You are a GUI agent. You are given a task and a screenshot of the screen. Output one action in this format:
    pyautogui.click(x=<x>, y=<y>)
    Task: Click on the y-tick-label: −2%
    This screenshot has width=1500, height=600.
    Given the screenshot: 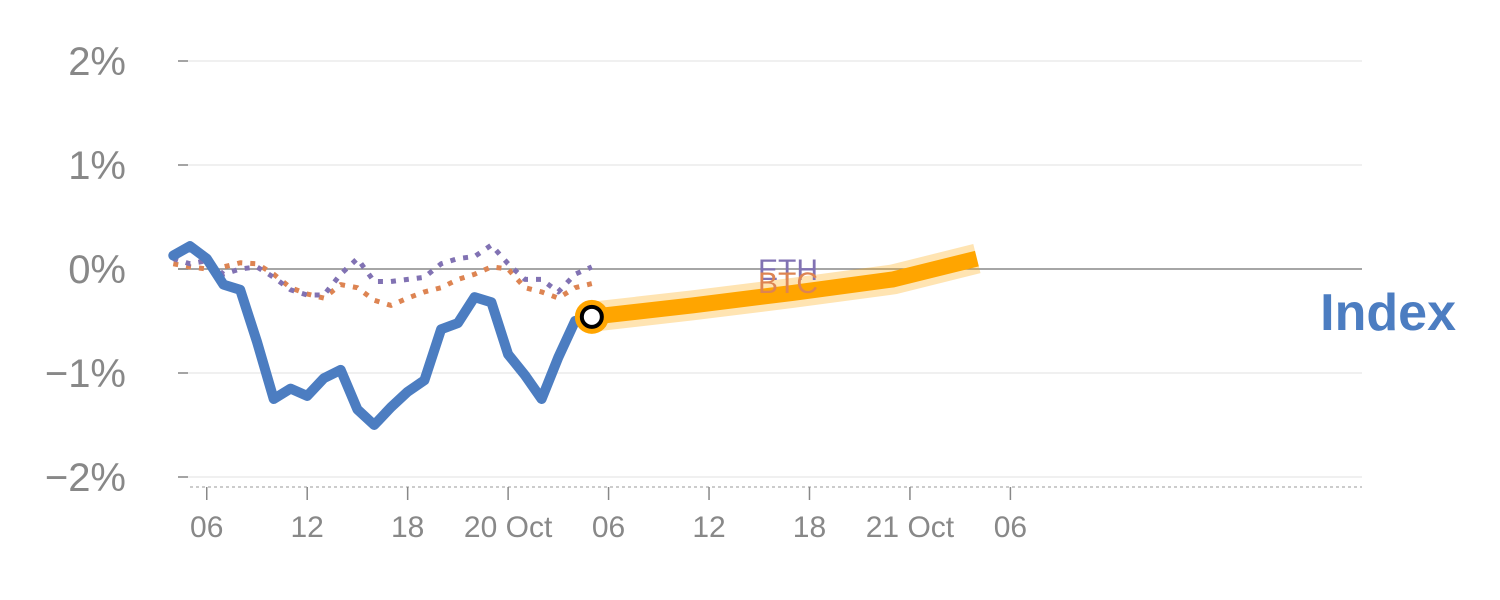 What is the action you would take?
    pyautogui.click(x=85, y=478)
    